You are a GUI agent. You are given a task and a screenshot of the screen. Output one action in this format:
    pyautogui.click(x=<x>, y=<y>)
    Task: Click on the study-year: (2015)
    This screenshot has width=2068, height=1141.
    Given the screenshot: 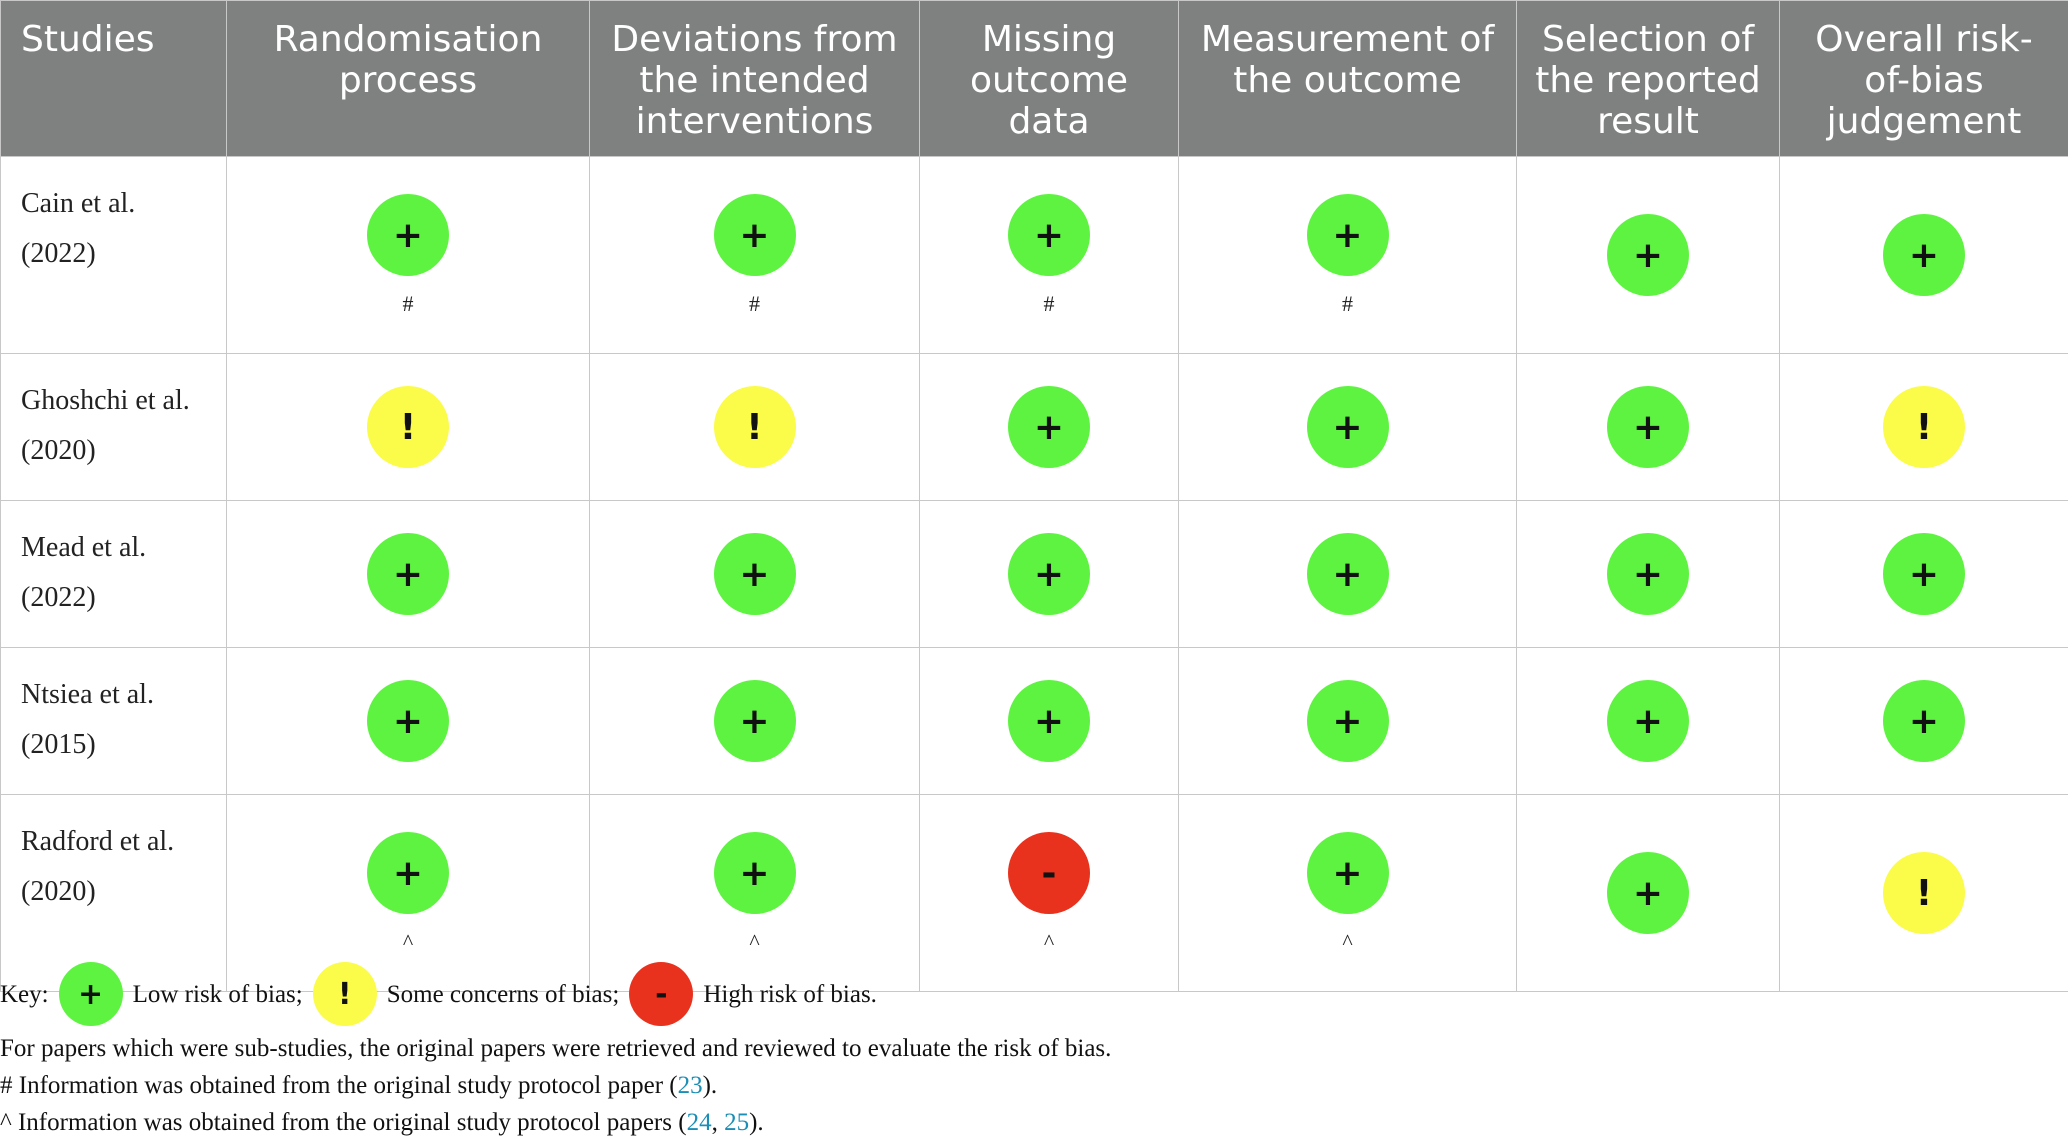 What is the action you would take?
    pyautogui.click(x=58, y=744)
    